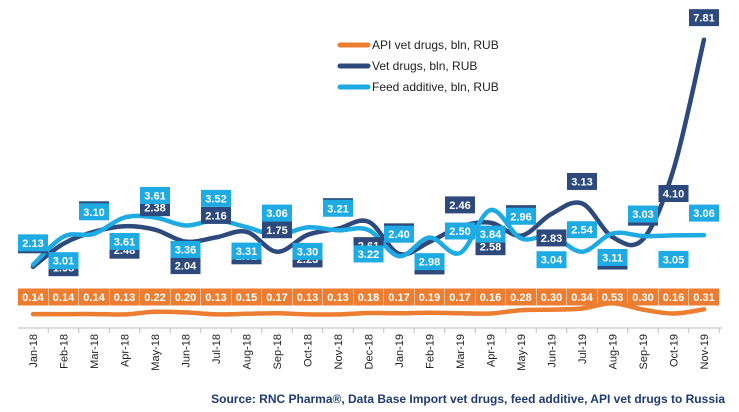  Describe the element at coordinates (215, 216) in the screenshot. I see `data-label: 2.16` at that location.